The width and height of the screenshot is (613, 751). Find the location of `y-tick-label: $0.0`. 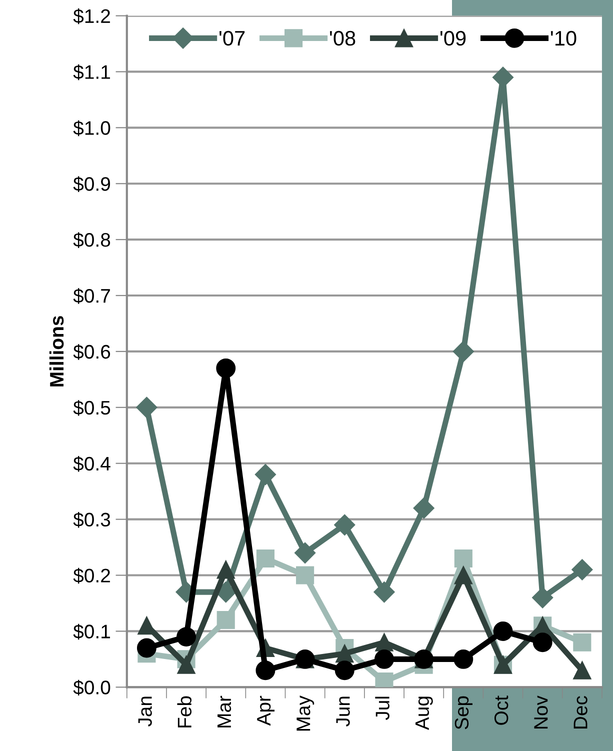

y-tick-label: $0.0 is located at coordinates (91, 688).